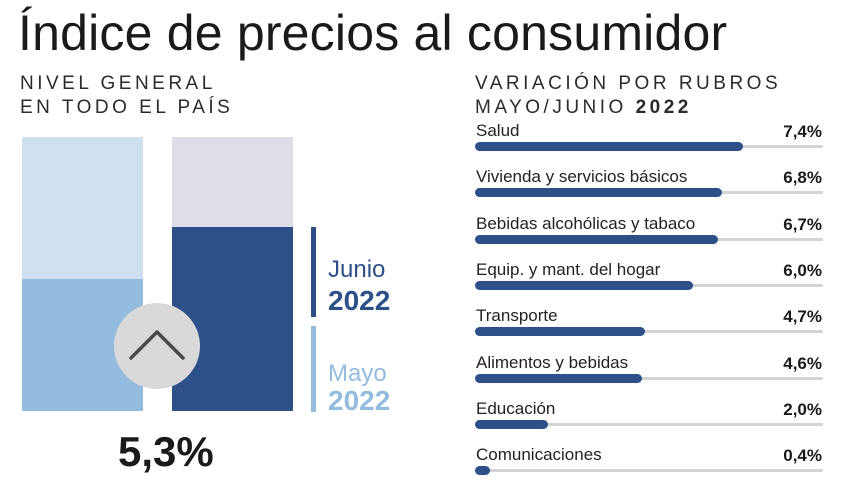  Describe the element at coordinates (232, 319) in the screenshot. I see `junio-column-bar` at that location.